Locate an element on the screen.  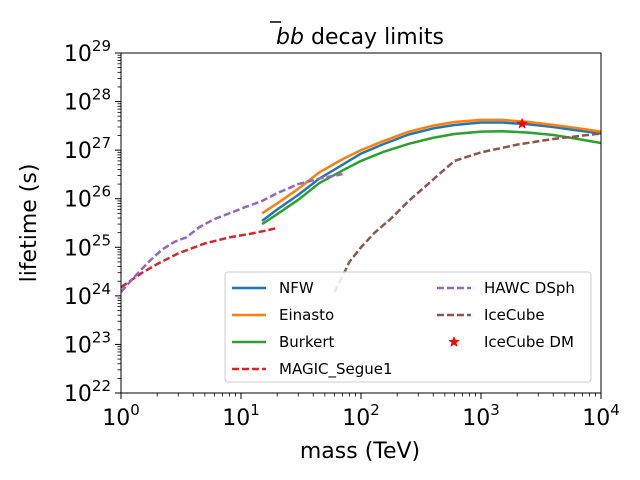
y-axis-title: lifetime (s) is located at coordinates (29, 223).